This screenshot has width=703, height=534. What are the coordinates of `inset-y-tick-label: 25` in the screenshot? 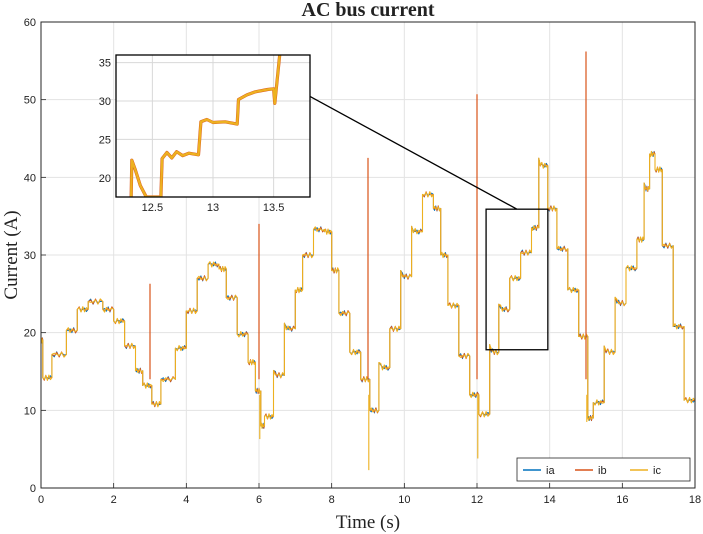 It's located at (105, 140).